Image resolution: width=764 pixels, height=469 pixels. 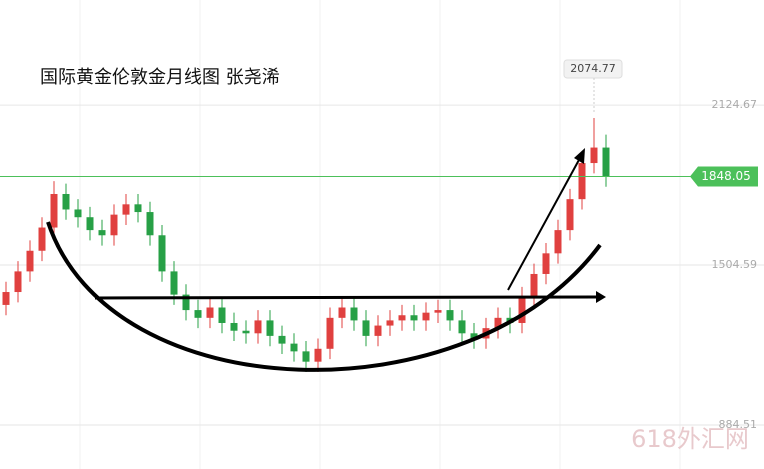 I want to click on peak-label: 2074.77, so click(x=593, y=68).